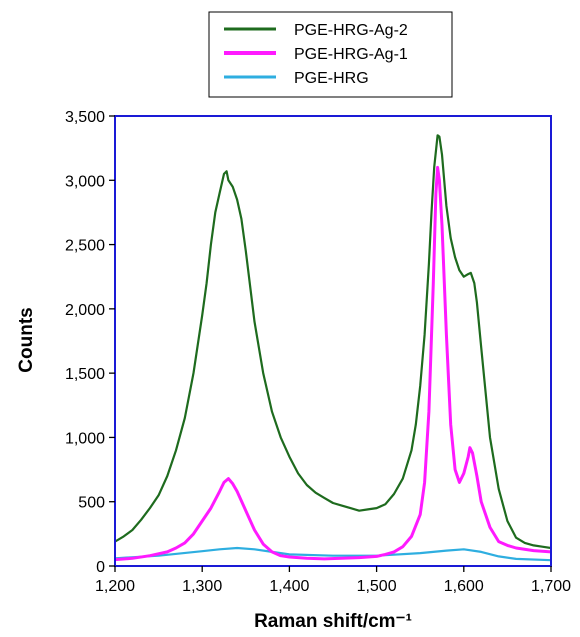 Image resolution: width=580 pixels, height=637 pixels. Describe the element at coordinates (85, 181) in the screenshot. I see `y-tick-label: 3,000` at that location.